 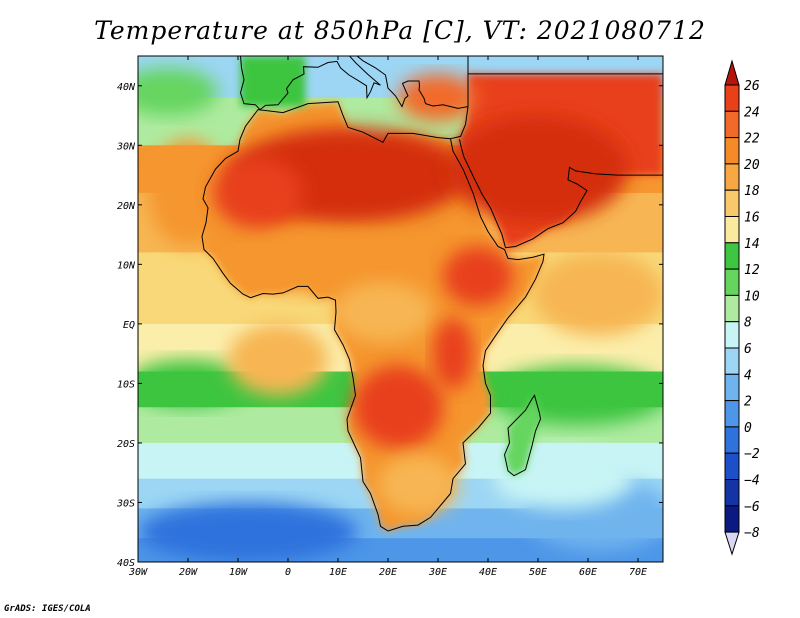 What do you see at coordinates (588, 572) in the screenshot?
I see `x-tick-label: 60E` at bounding box center [588, 572].